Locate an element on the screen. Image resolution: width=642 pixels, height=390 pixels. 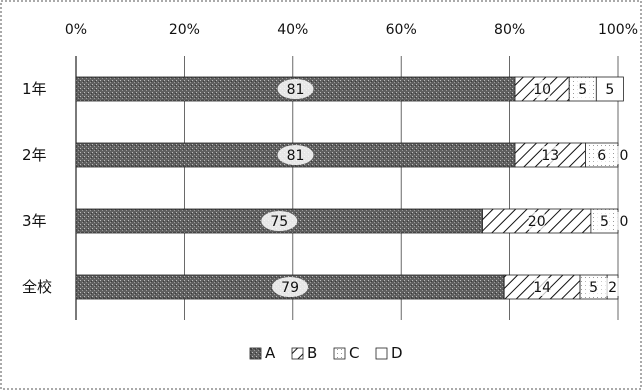
category-label: 1年 is located at coordinates (34, 89).